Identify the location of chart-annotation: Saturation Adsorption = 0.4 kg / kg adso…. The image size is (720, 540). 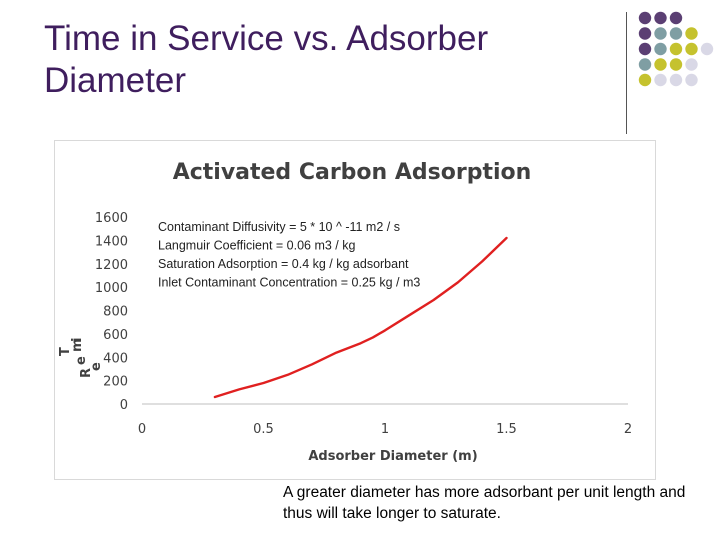
(283, 264).